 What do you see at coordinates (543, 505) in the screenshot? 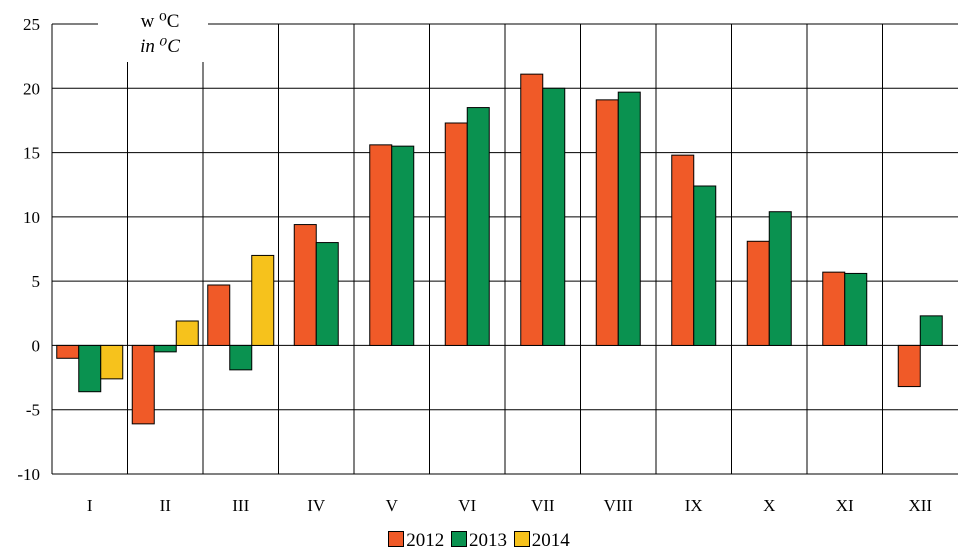
I see `x-tick-label: VII` at bounding box center [543, 505].